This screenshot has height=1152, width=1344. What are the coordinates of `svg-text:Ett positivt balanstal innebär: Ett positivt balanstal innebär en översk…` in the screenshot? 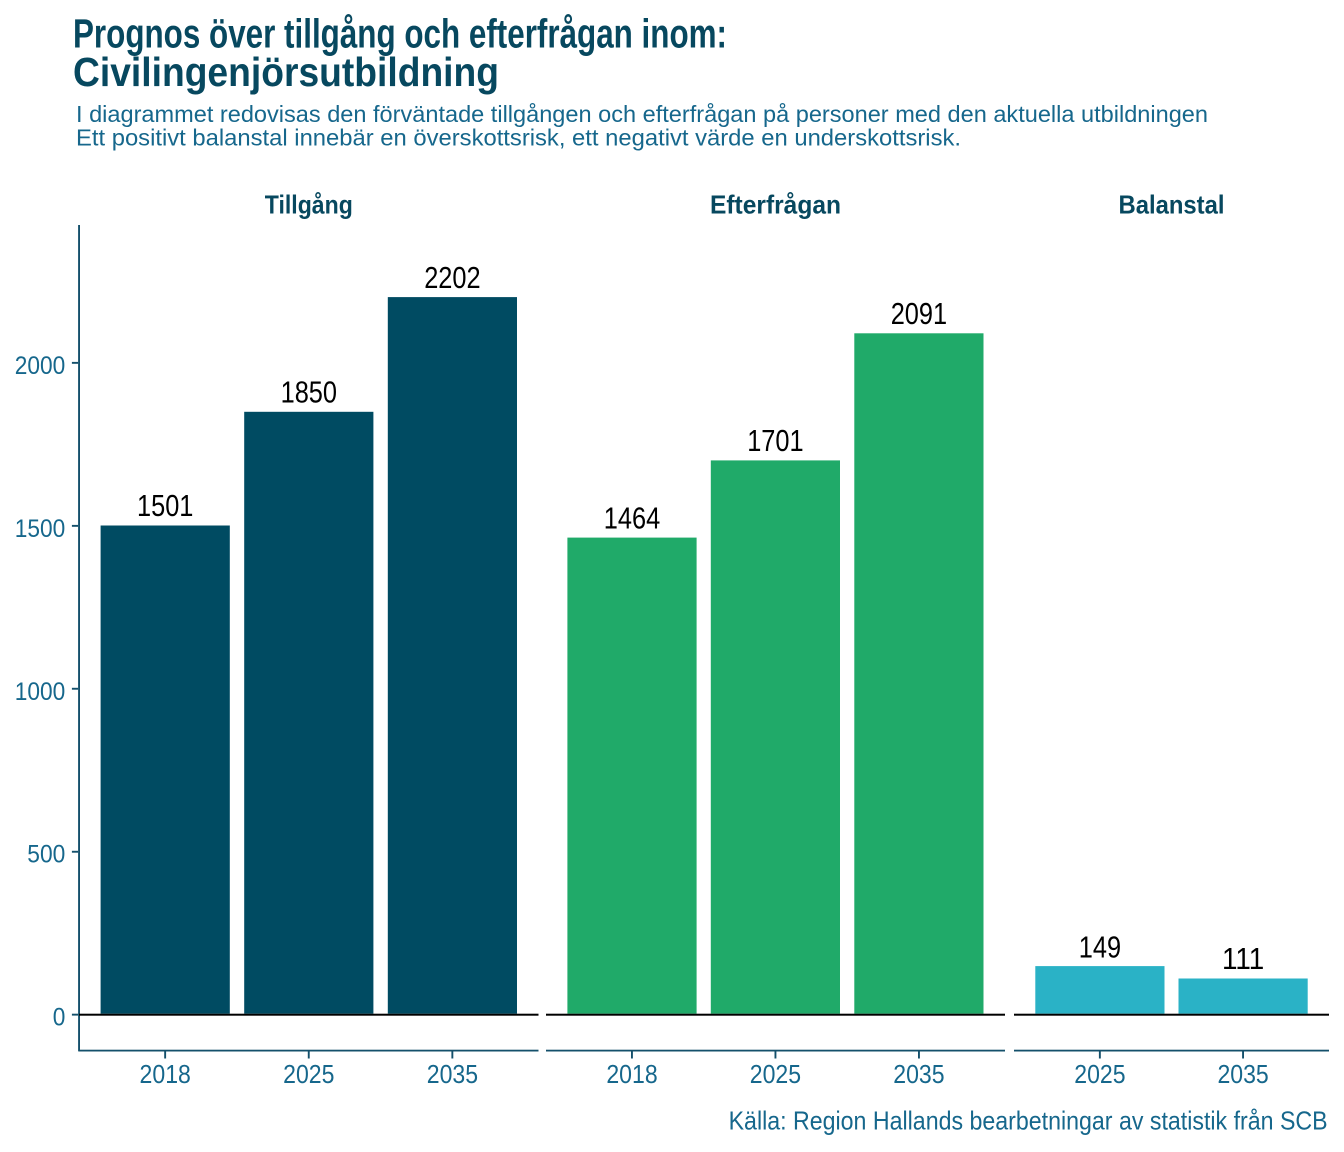 It's located at (518, 138).